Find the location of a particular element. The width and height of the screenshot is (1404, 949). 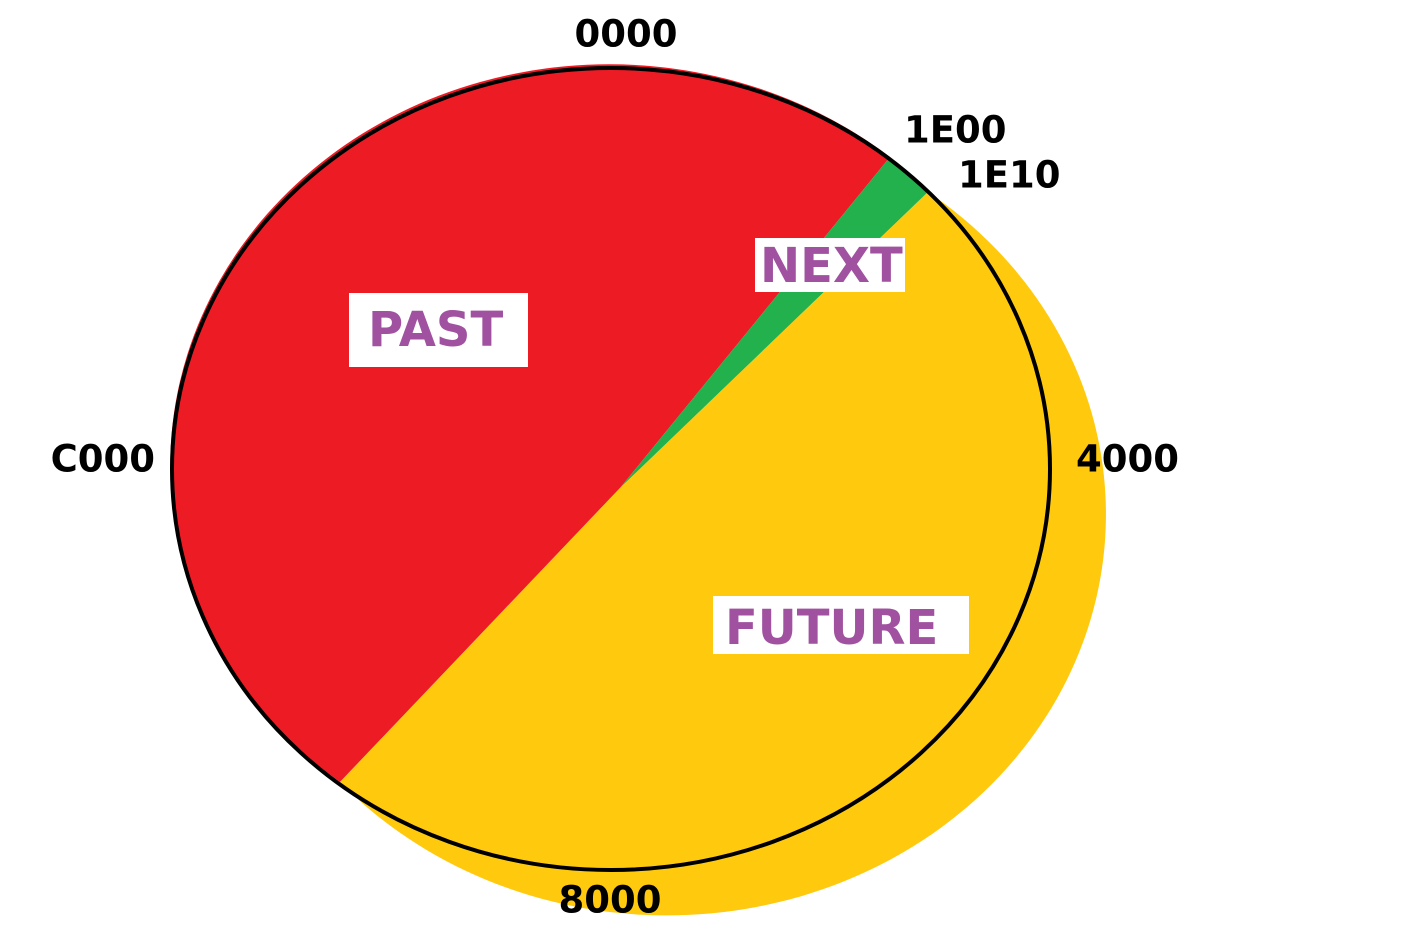

ring-label: 1E00 is located at coordinates (955, 130).